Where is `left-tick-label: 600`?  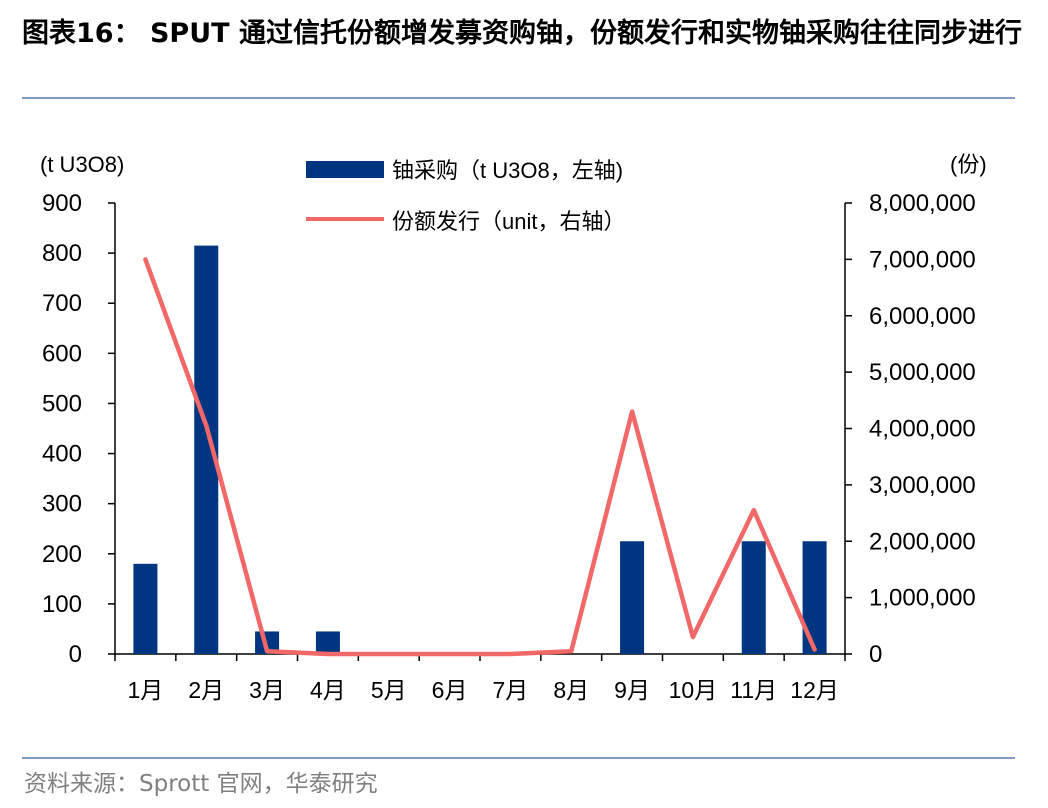
left-tick-label: 600 is located at coordinates (62, 353).